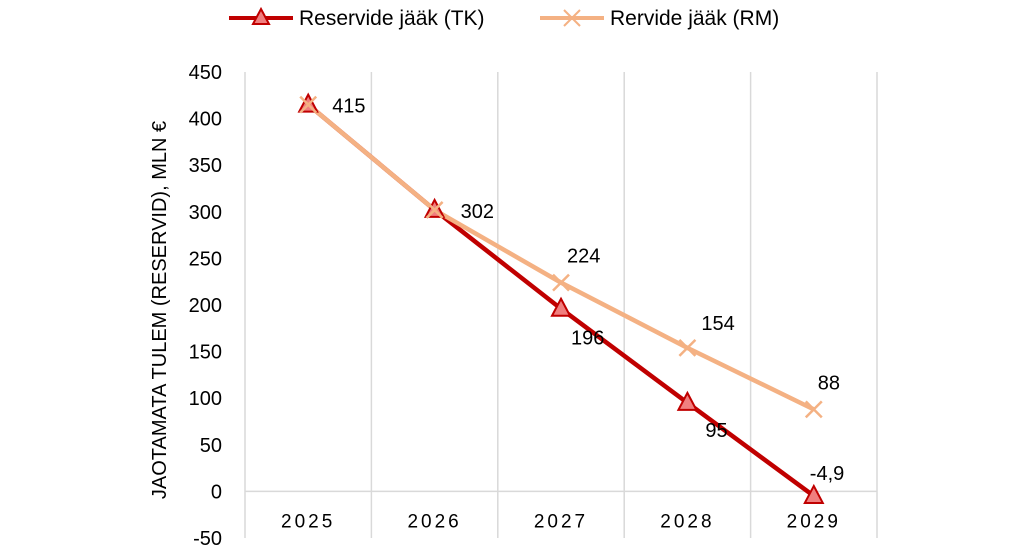  What do you see at coordinates (687, 521) in the screenshot?
I see `x-tick-label: 2028` at bounding box center [687, 521].